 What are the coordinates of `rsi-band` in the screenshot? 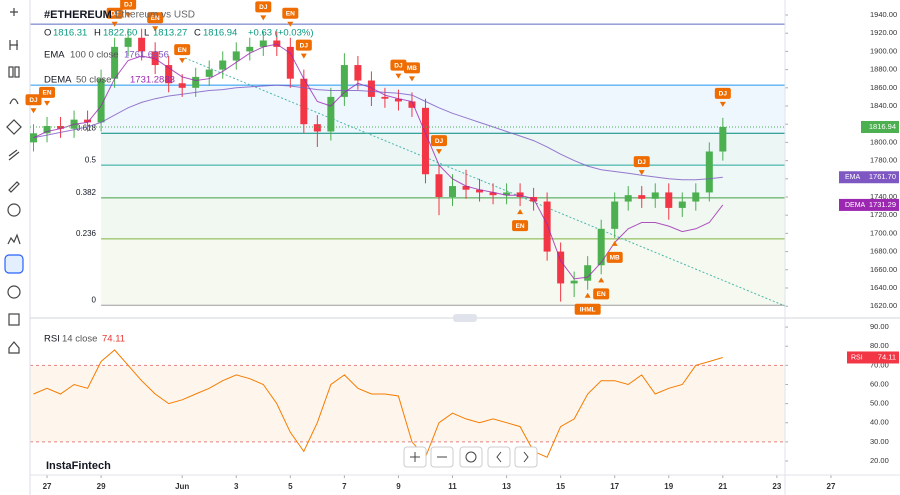 It's located at (407, 403).